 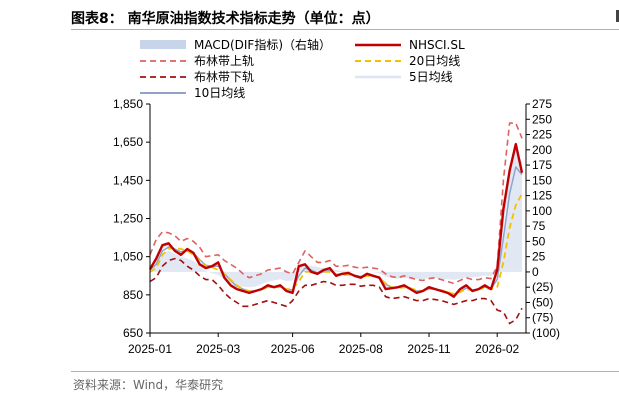 What do you see at coordinates (262, 44) in the screenshot?
I see `legend-label-macd: MACD(DIF指标)（右轴）` at bounding box center [262, 44].